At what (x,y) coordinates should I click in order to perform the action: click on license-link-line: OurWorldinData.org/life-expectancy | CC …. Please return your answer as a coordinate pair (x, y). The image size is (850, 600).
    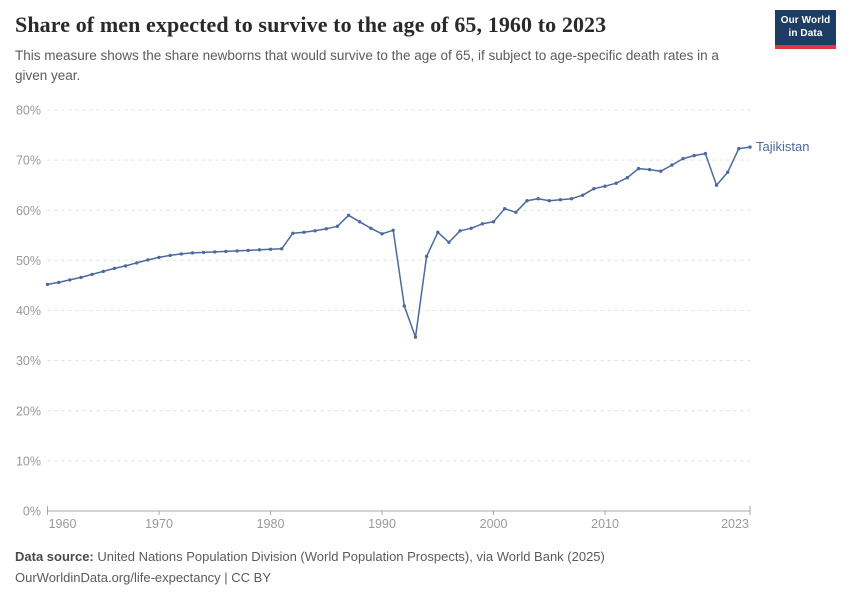
    Looking at the image, I should click on (143, 577).